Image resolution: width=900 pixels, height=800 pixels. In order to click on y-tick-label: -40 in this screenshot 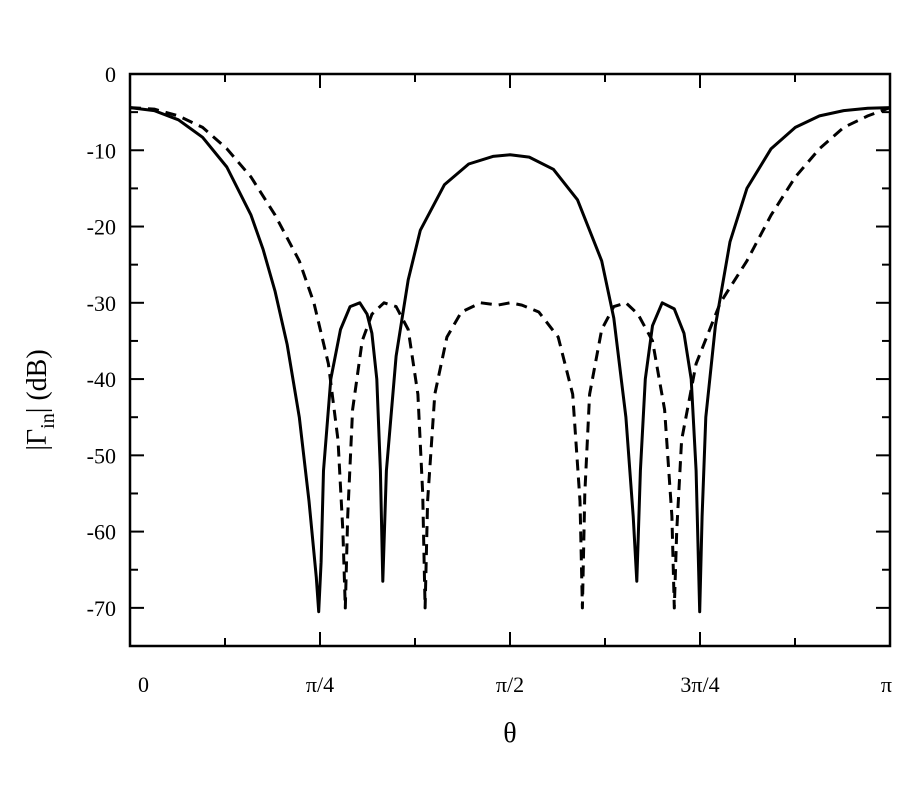, I will do `click(101, 379)`.